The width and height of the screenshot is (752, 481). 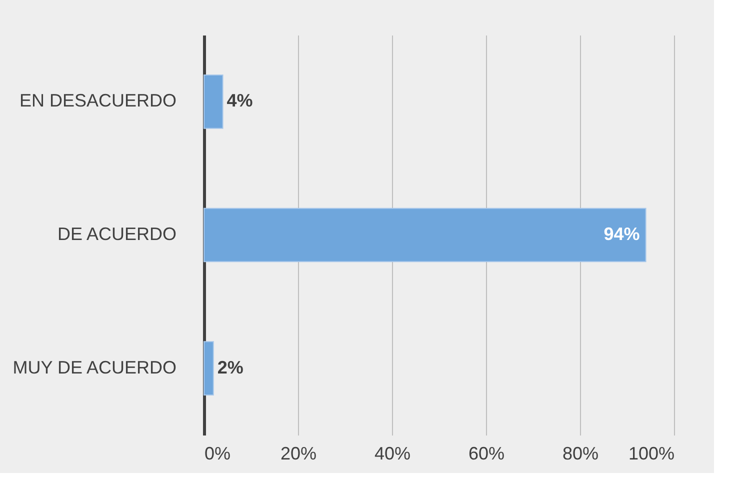 I want to click on y-tick-label: MUY DE ACUERDO, so click(x=94, y=367).